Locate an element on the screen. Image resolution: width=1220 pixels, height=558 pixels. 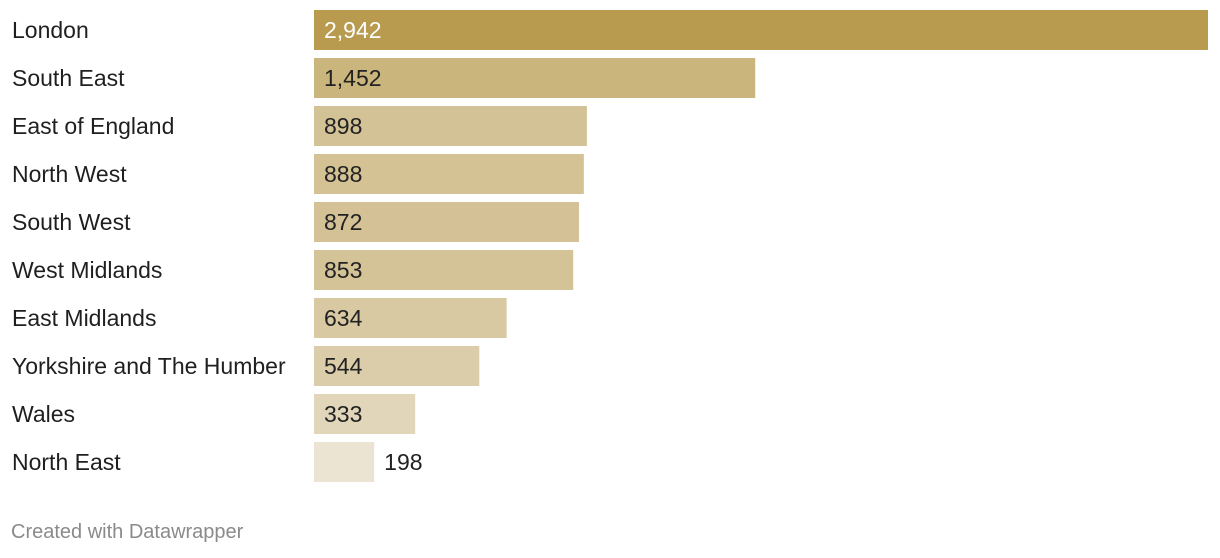
value-label: 872 is located at coordinates (343, 222).